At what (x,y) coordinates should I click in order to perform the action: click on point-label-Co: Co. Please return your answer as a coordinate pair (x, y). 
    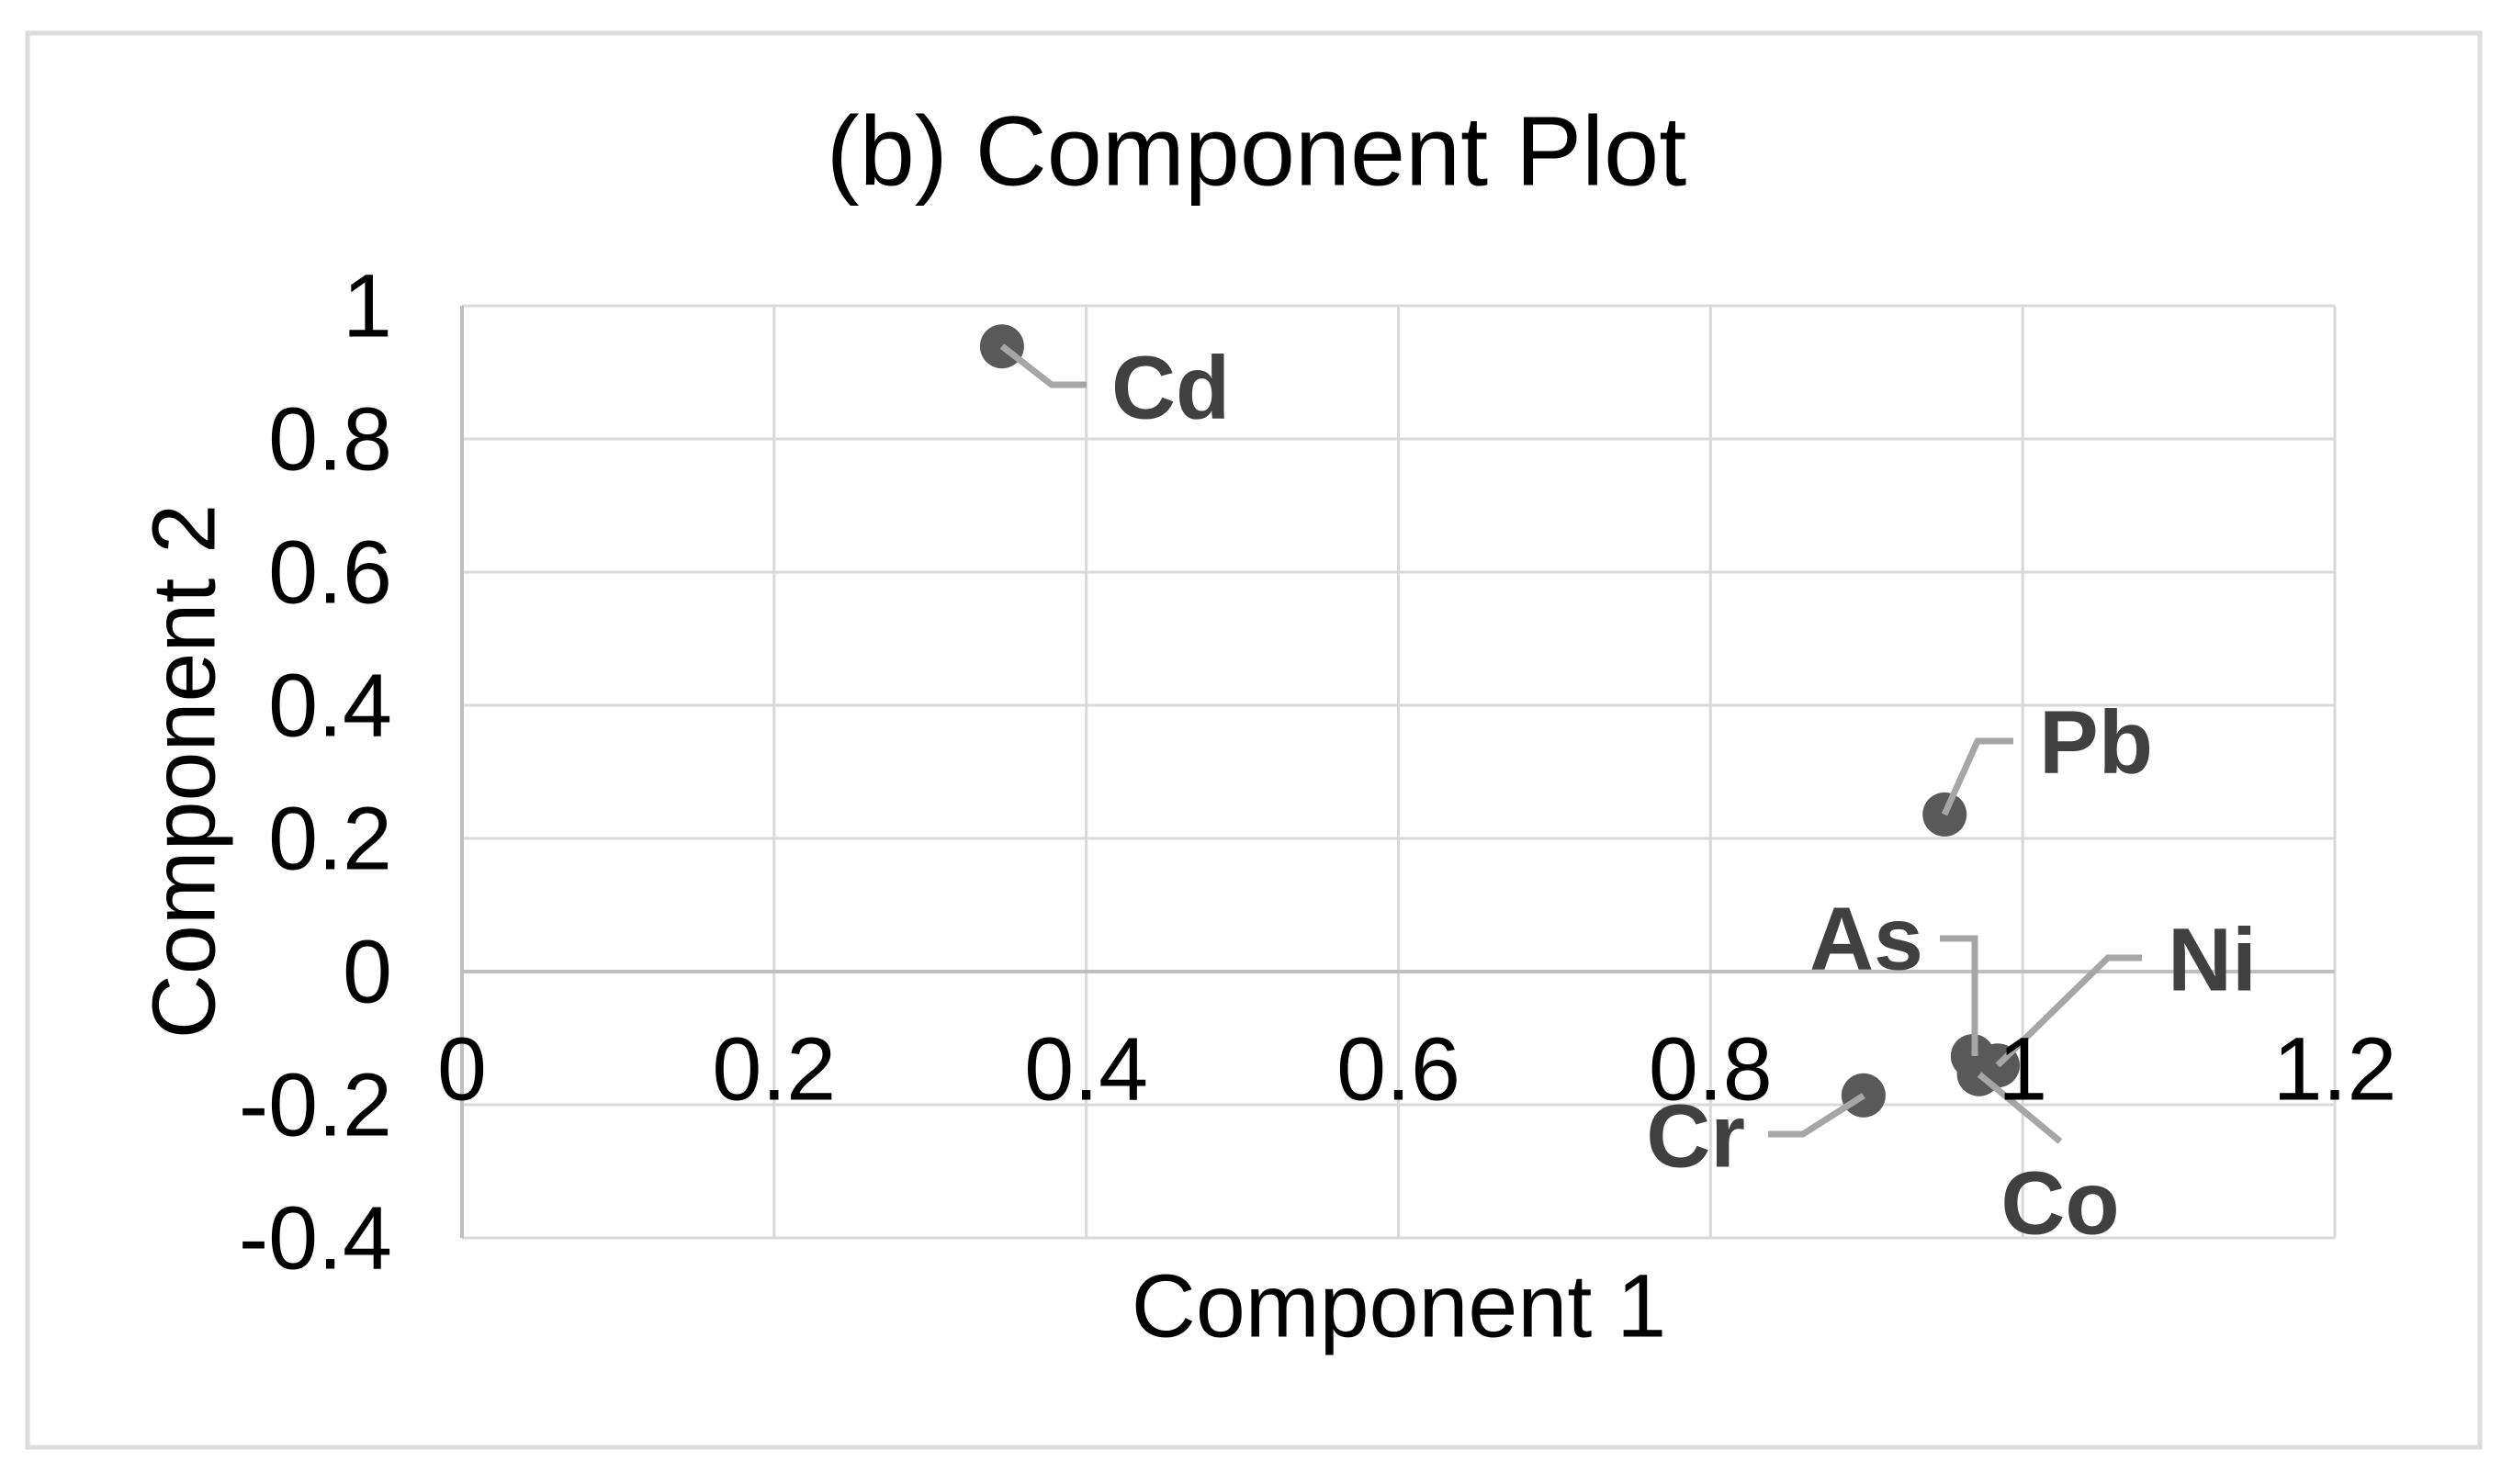
    Looking at the image, I should click on (2059, 1203).